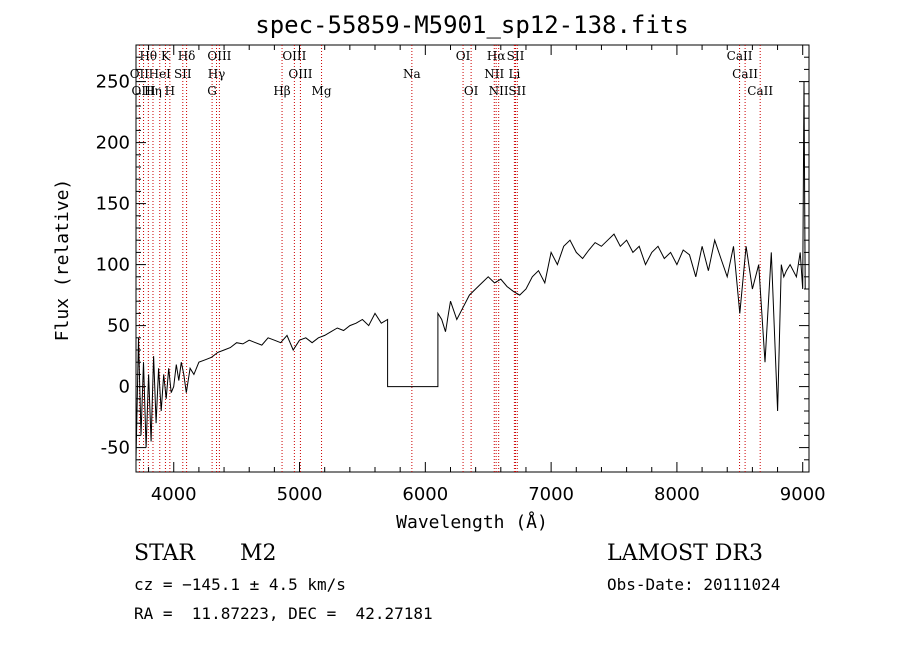  What do you see at coordinates (685, 553) in the screenshot?
I see `survey-name: LAMOST DR3` at bounding box center [685, 553].